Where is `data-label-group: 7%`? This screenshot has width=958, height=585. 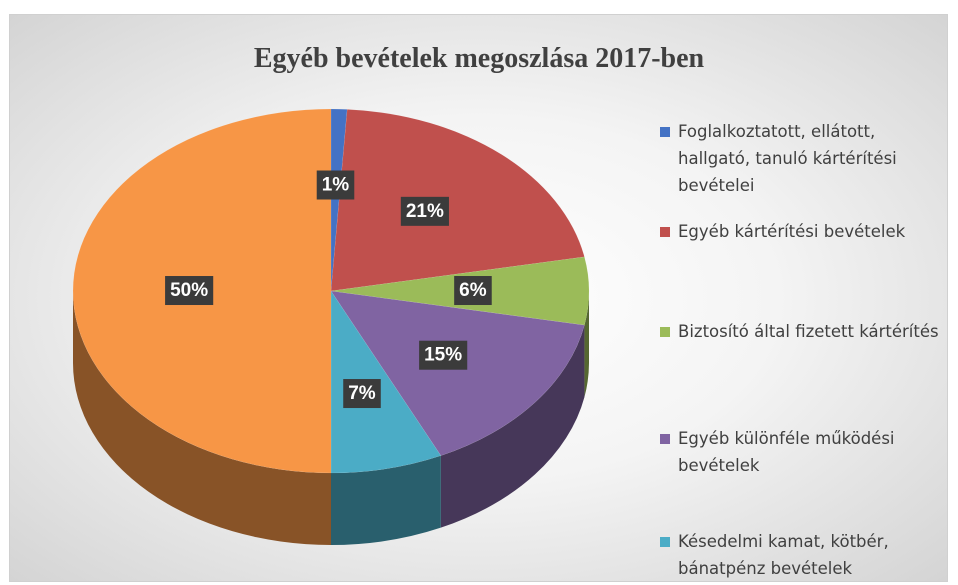 data-label-group: 7% is located at coordinates (362, 394).